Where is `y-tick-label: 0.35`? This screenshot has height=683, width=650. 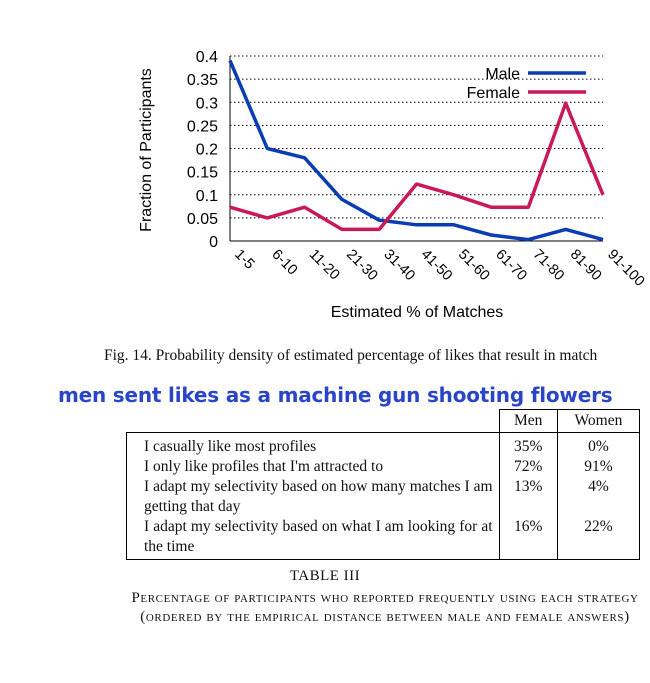
y-tick-label: 0.35 is located at coordinates (202, 80).